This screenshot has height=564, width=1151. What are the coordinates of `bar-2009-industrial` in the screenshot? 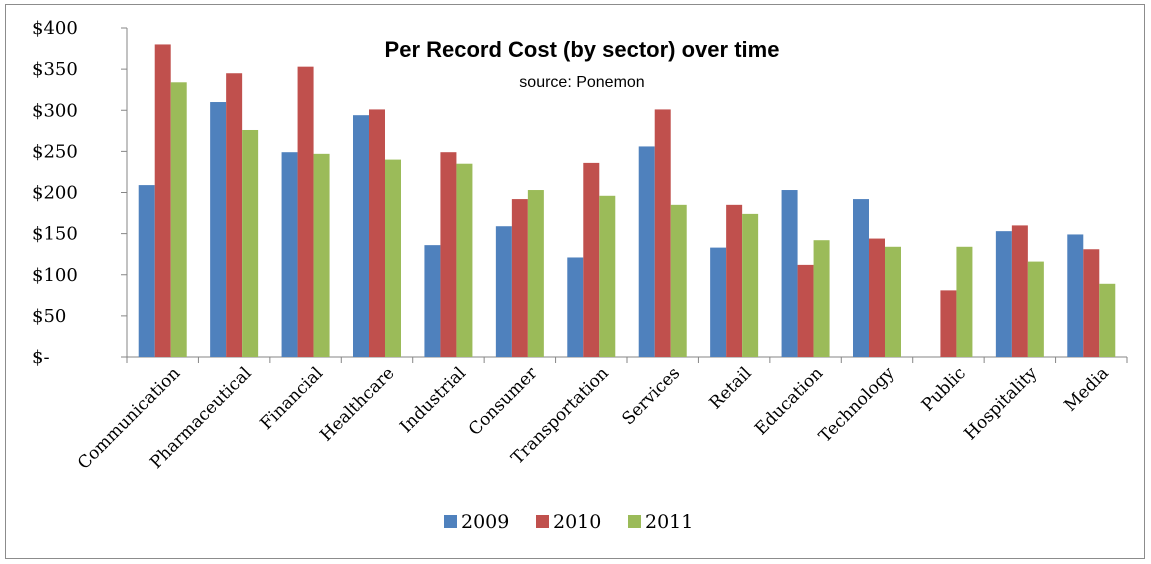 It's located at (432, 301).